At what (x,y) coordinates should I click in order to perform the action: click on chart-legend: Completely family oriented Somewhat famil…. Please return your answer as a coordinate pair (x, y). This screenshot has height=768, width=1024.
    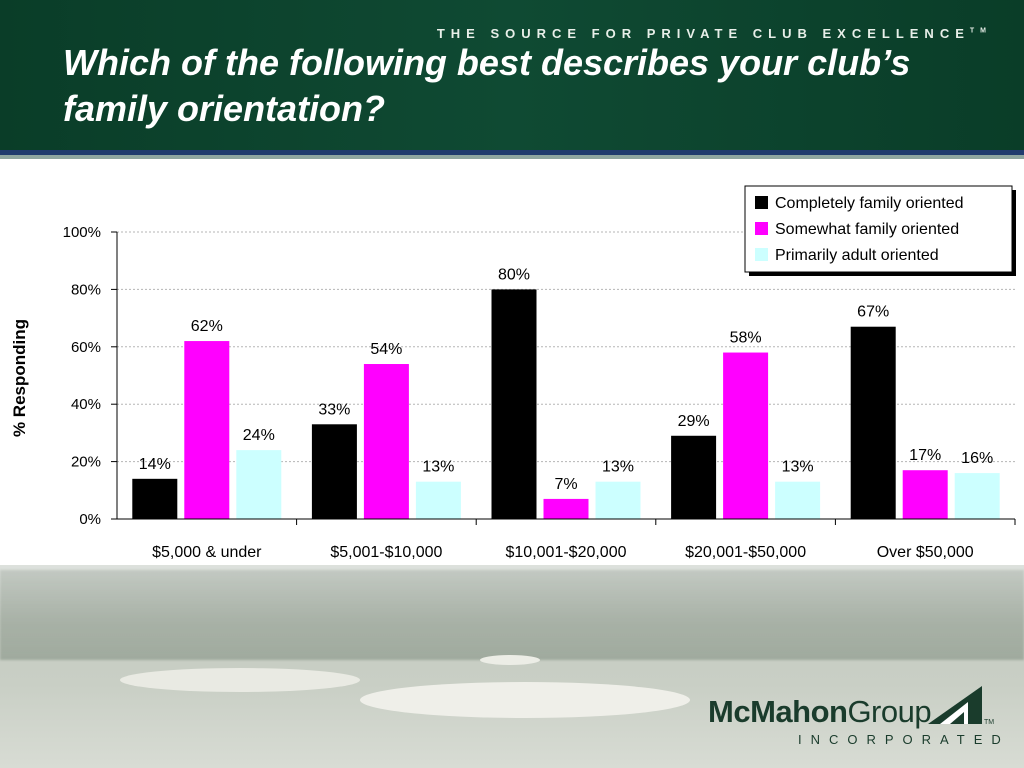
    Looking at the image, I should click on (880, 230).